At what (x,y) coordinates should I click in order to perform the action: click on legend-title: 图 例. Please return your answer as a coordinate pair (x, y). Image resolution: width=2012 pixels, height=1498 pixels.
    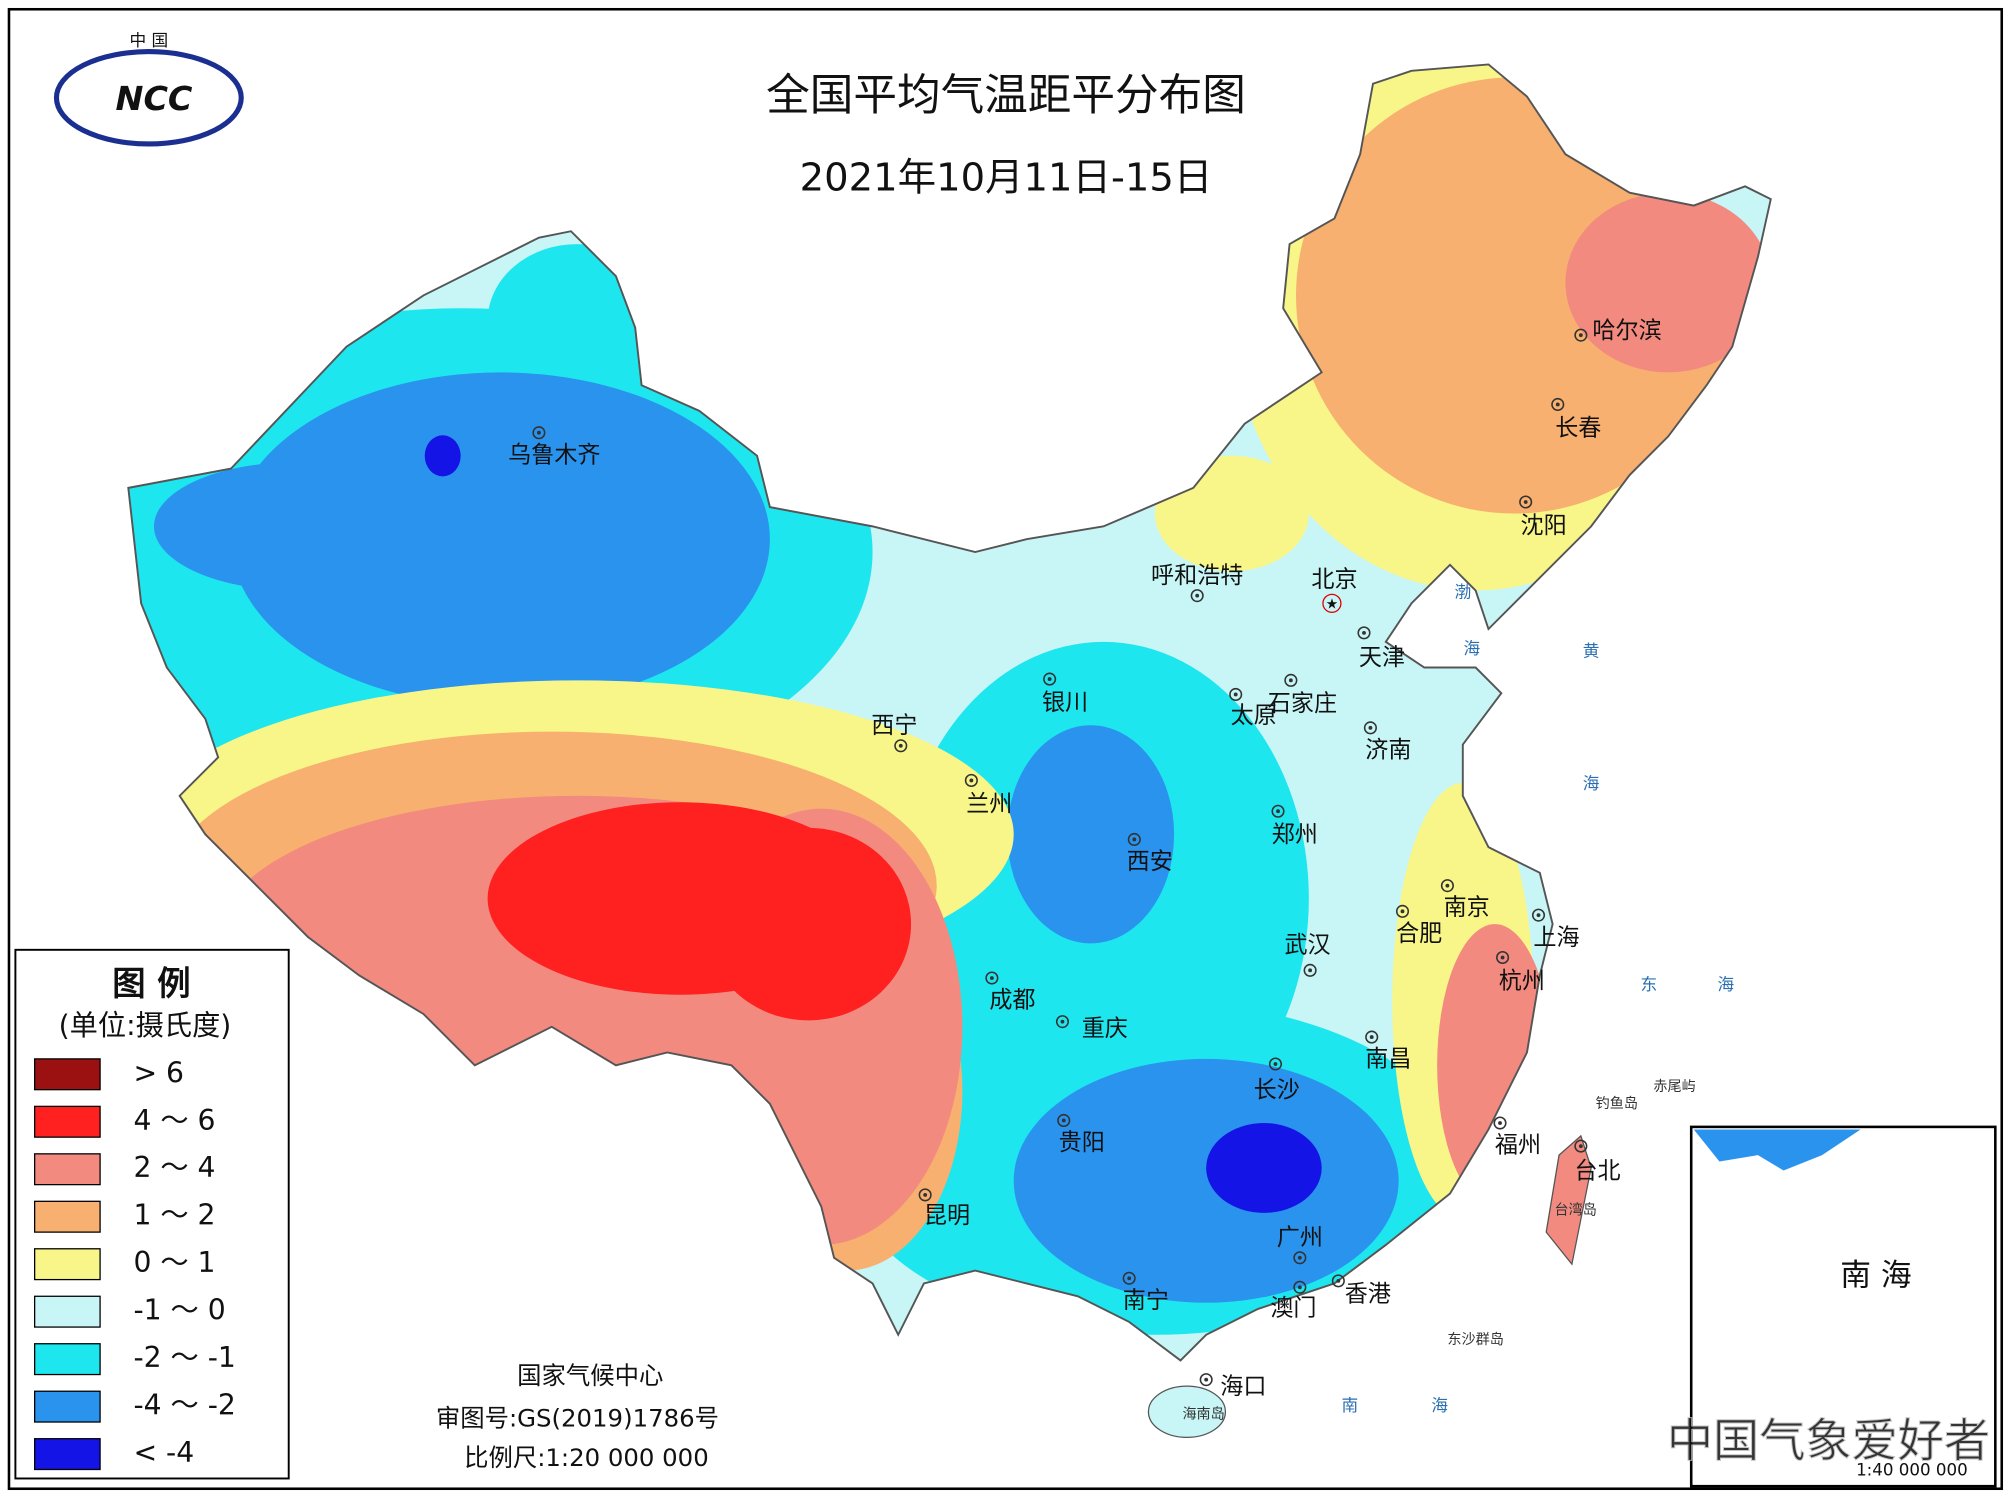
    Looking at the image, I should click on (151, 983).